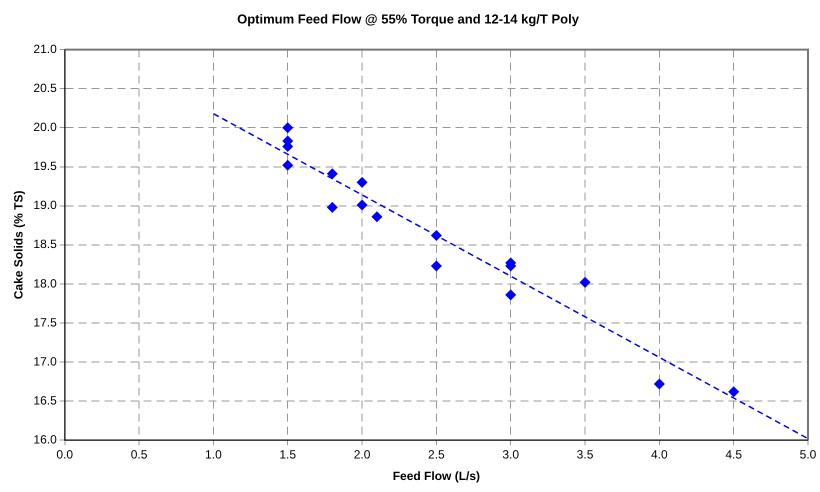 This screenshot has height=492, width=820. Describe the element at coordinates (45, 322) in the screenshot. I see `y-tick-label: 17.5` at that location.